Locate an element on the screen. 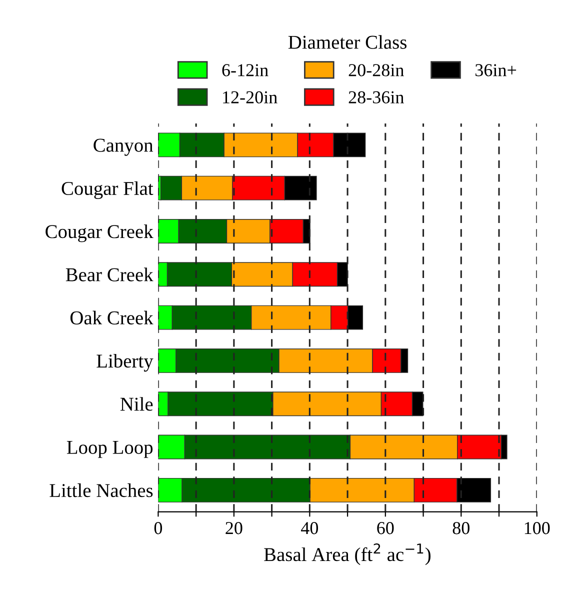  x-tick-label: 0 is located at coordinates (158, 528).